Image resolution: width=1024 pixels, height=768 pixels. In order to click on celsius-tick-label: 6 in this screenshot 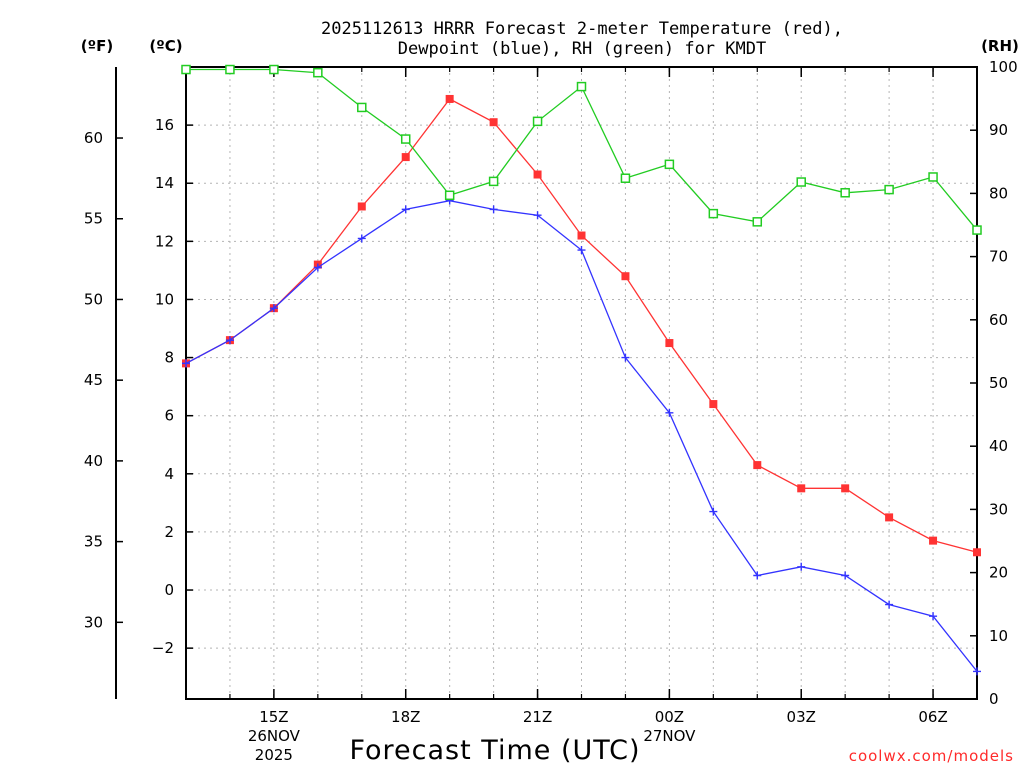, I will do `click(169, 416)`.